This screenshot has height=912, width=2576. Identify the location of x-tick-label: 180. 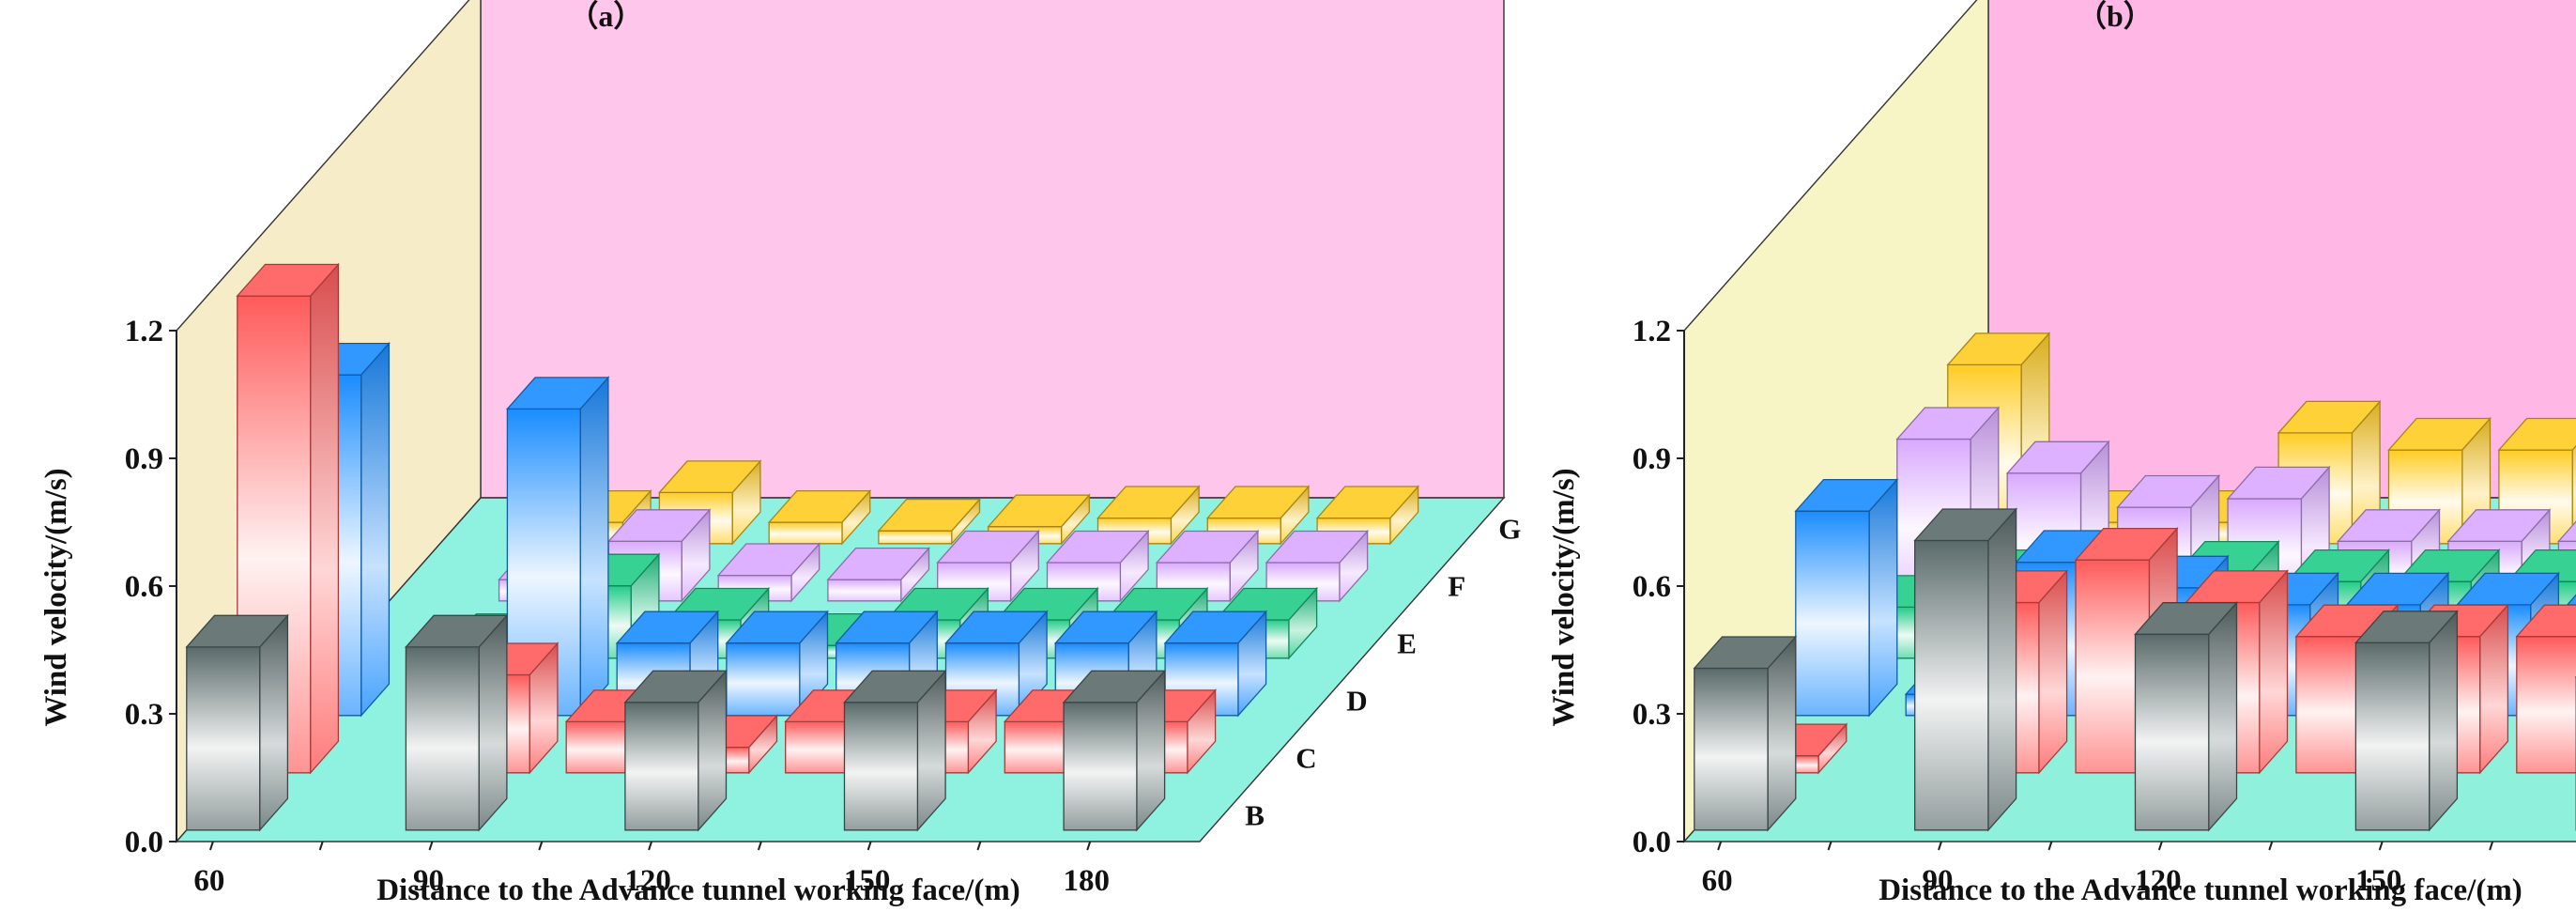
(1087, 881).